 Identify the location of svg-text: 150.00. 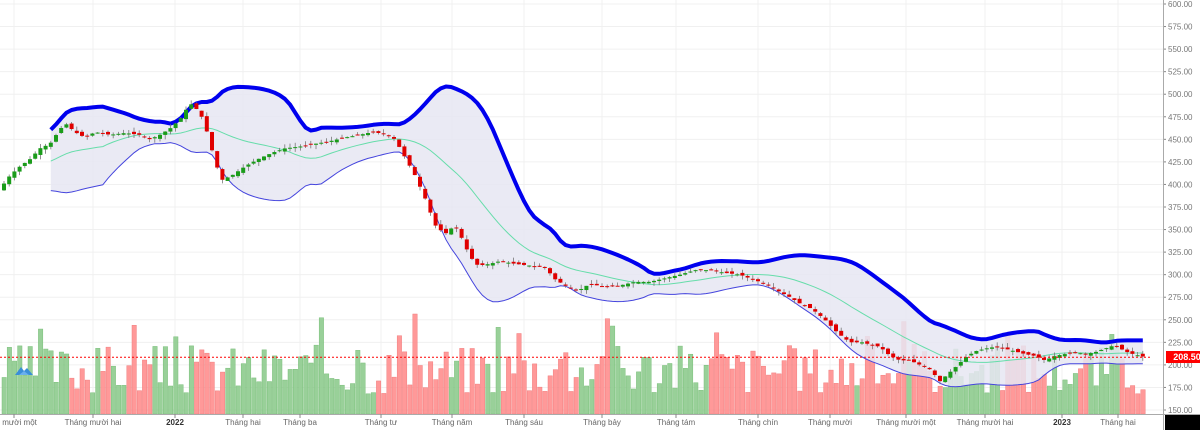
(1180, 410).